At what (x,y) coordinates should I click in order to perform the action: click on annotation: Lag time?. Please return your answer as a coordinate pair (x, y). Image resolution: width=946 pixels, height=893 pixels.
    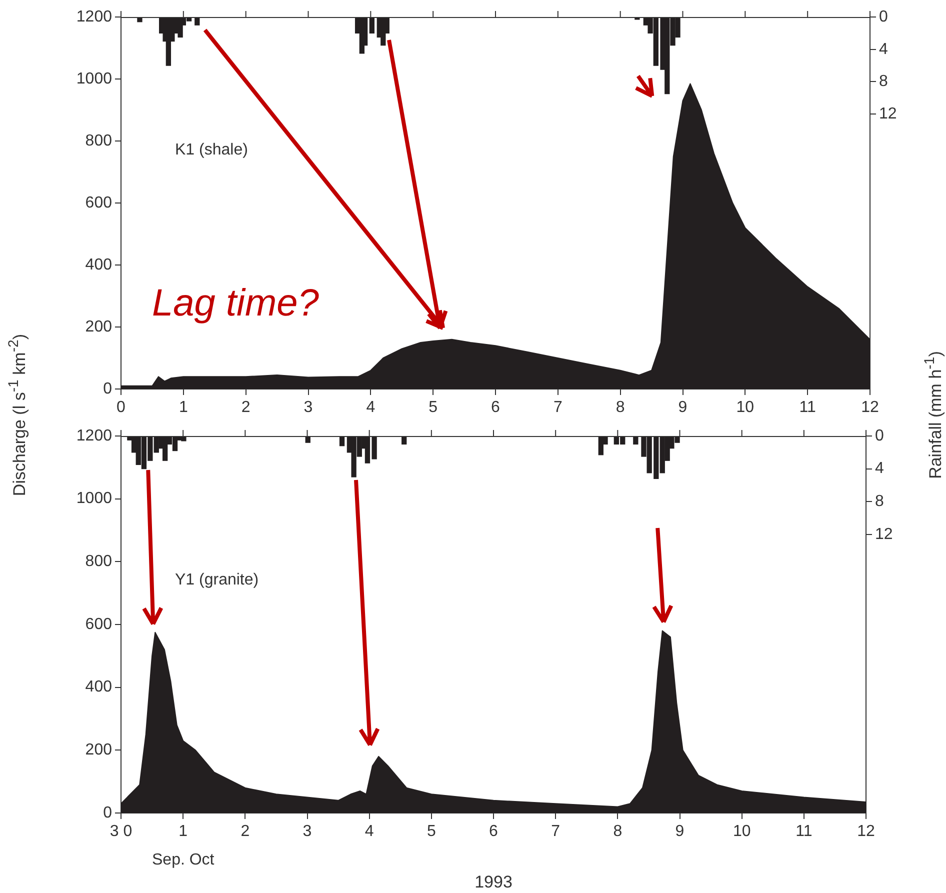
    Looking at the image, I should click on (236, 303).